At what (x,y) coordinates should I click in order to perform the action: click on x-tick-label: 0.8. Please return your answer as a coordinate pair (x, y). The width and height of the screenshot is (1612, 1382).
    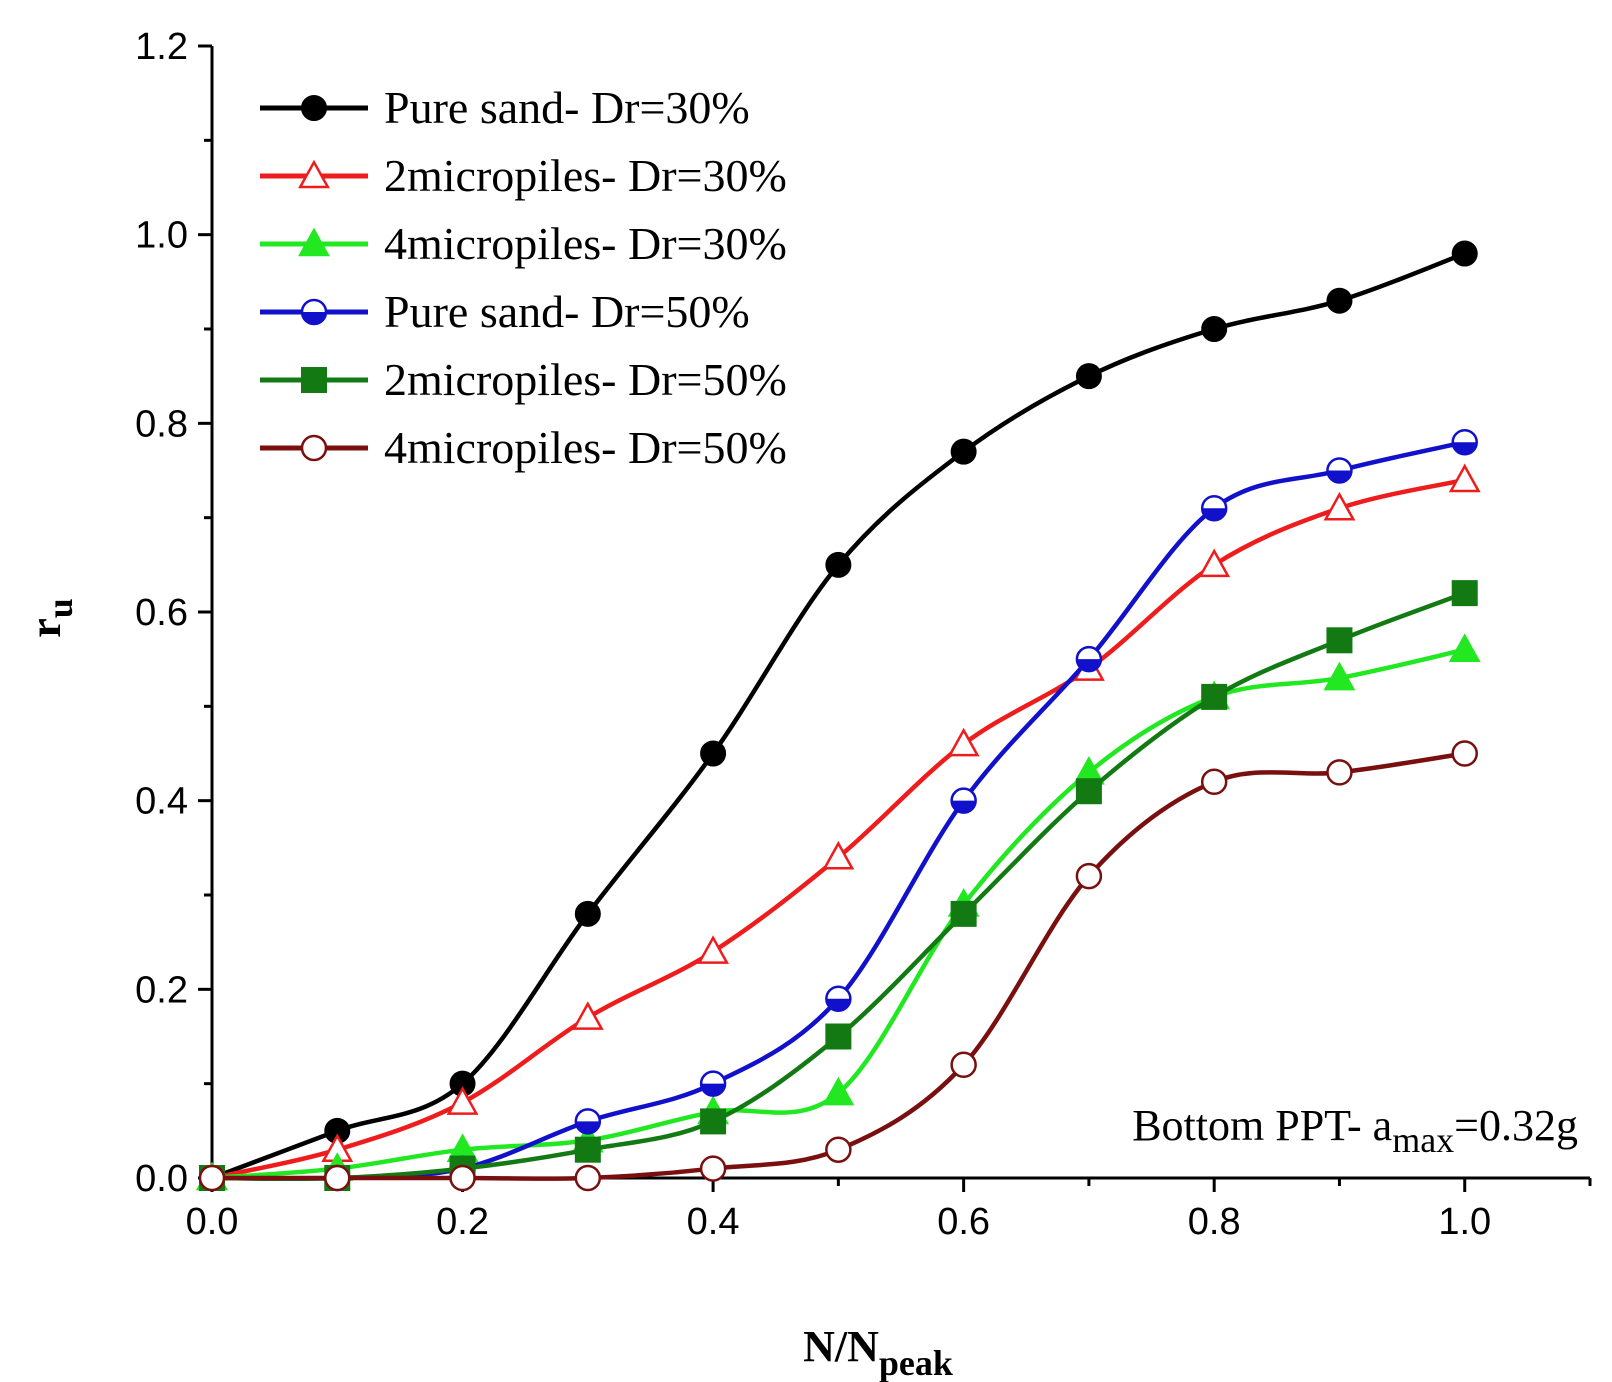
    Looking at the image, I should click on (1214, 1222).